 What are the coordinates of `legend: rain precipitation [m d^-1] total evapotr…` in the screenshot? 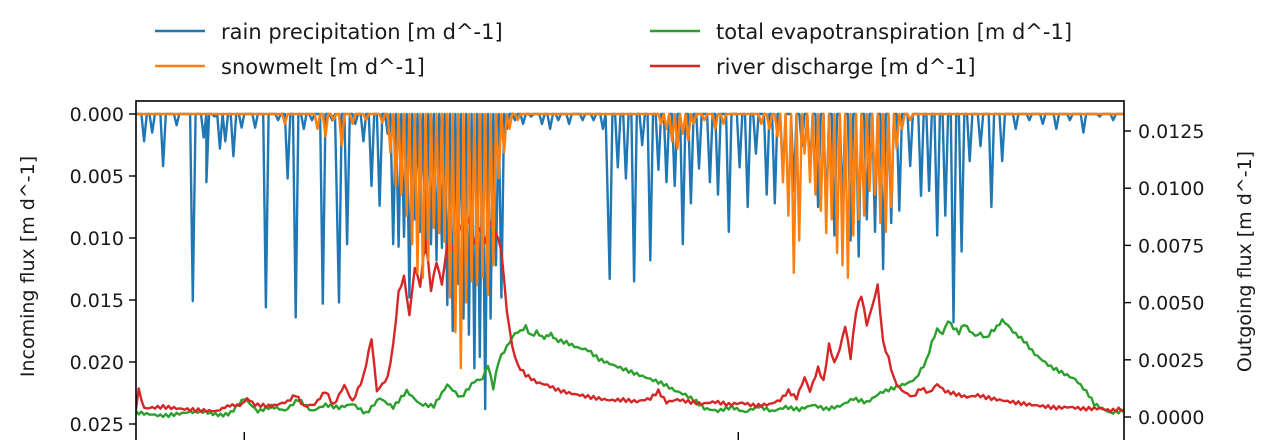 It's located at (613, 49).